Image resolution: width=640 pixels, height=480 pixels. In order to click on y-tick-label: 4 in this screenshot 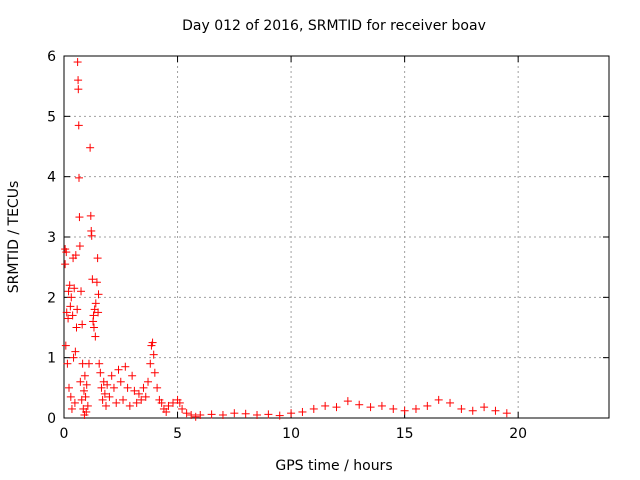, I will do `click(51, 178)`.